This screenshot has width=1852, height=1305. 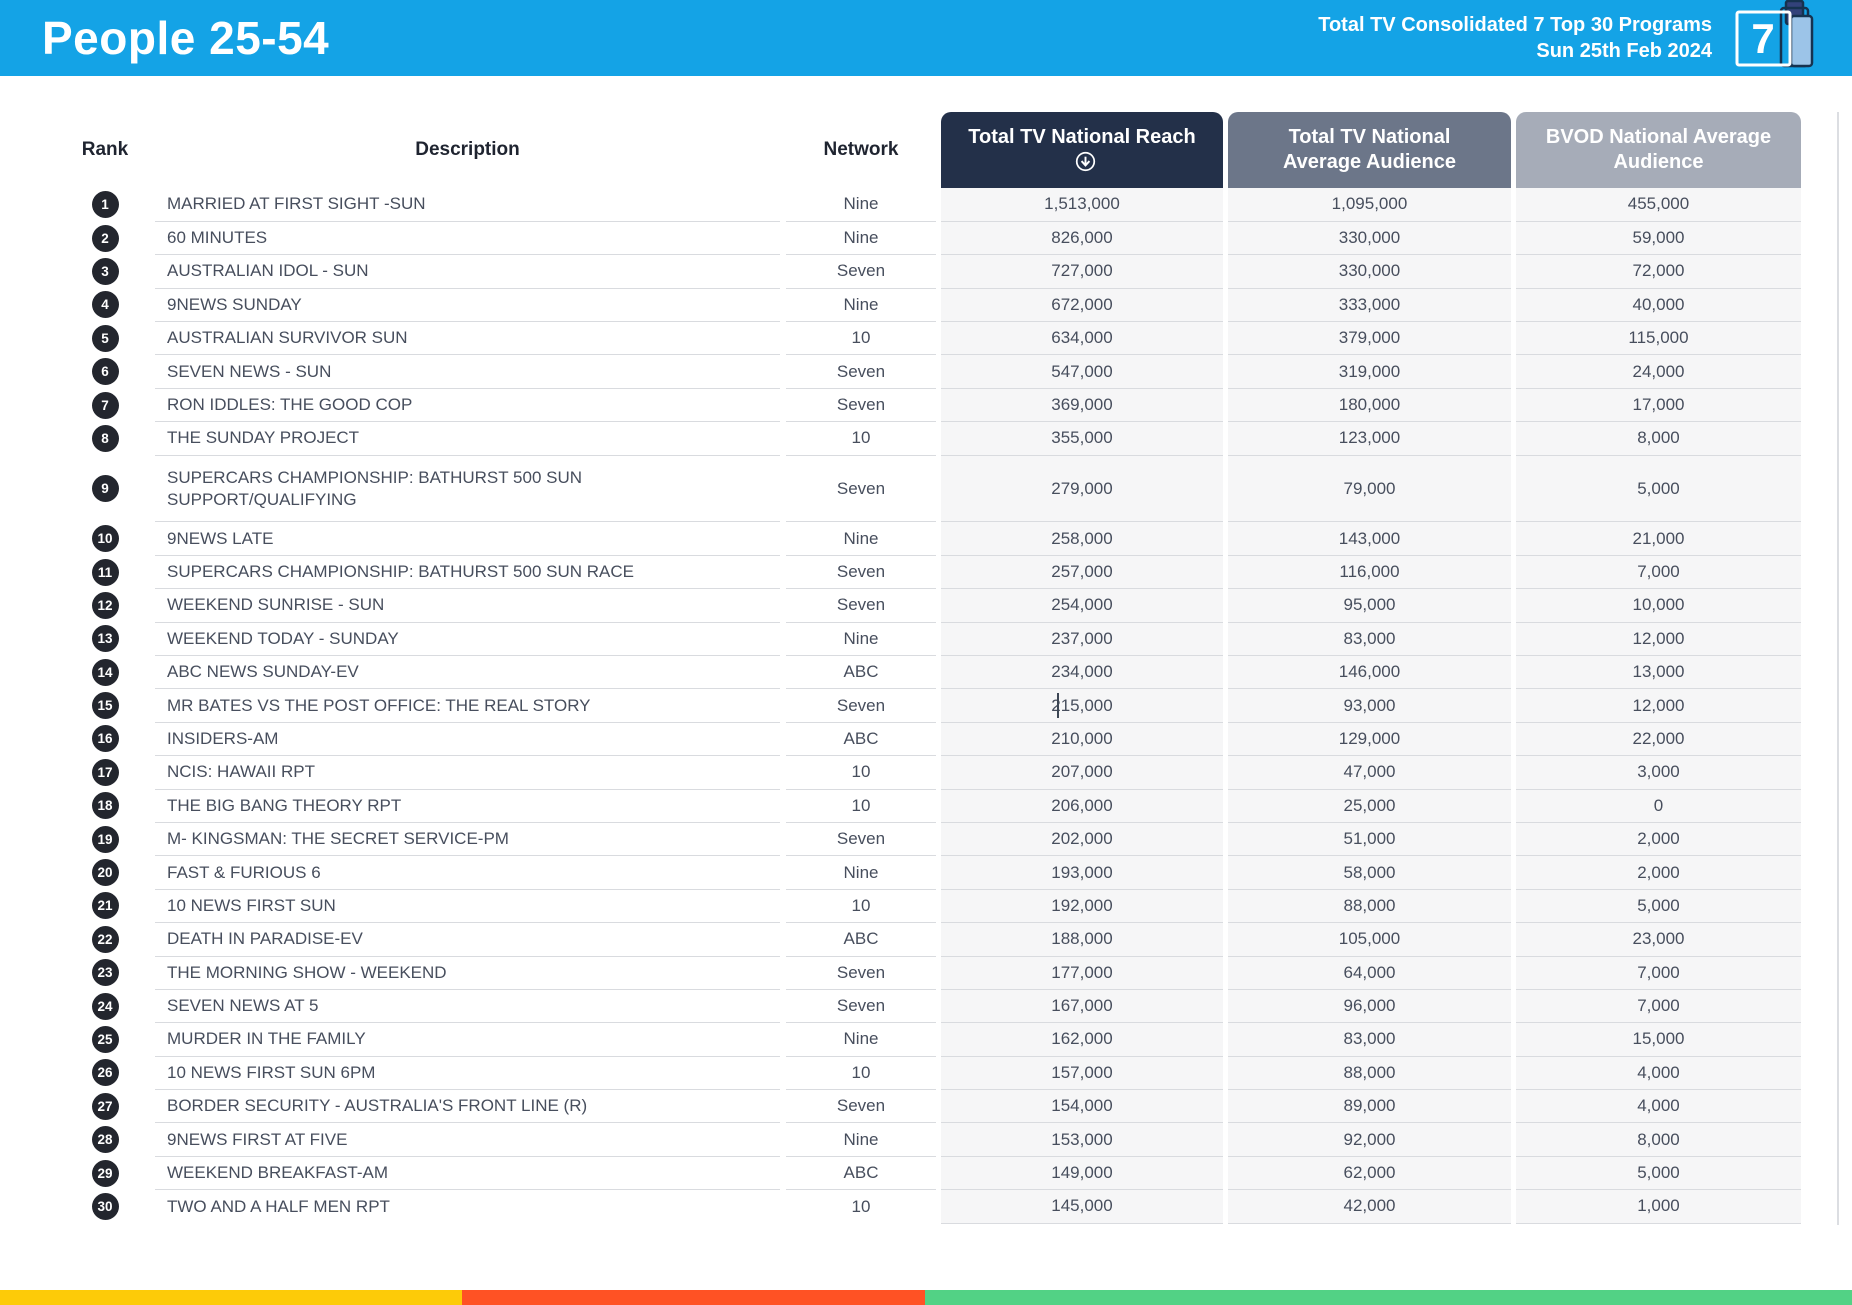 What do you see at coordinates (1369, 205) in the screenshot?
I see `avg-audience-cell: 1,095,000` at bounding box center [1369, 205].